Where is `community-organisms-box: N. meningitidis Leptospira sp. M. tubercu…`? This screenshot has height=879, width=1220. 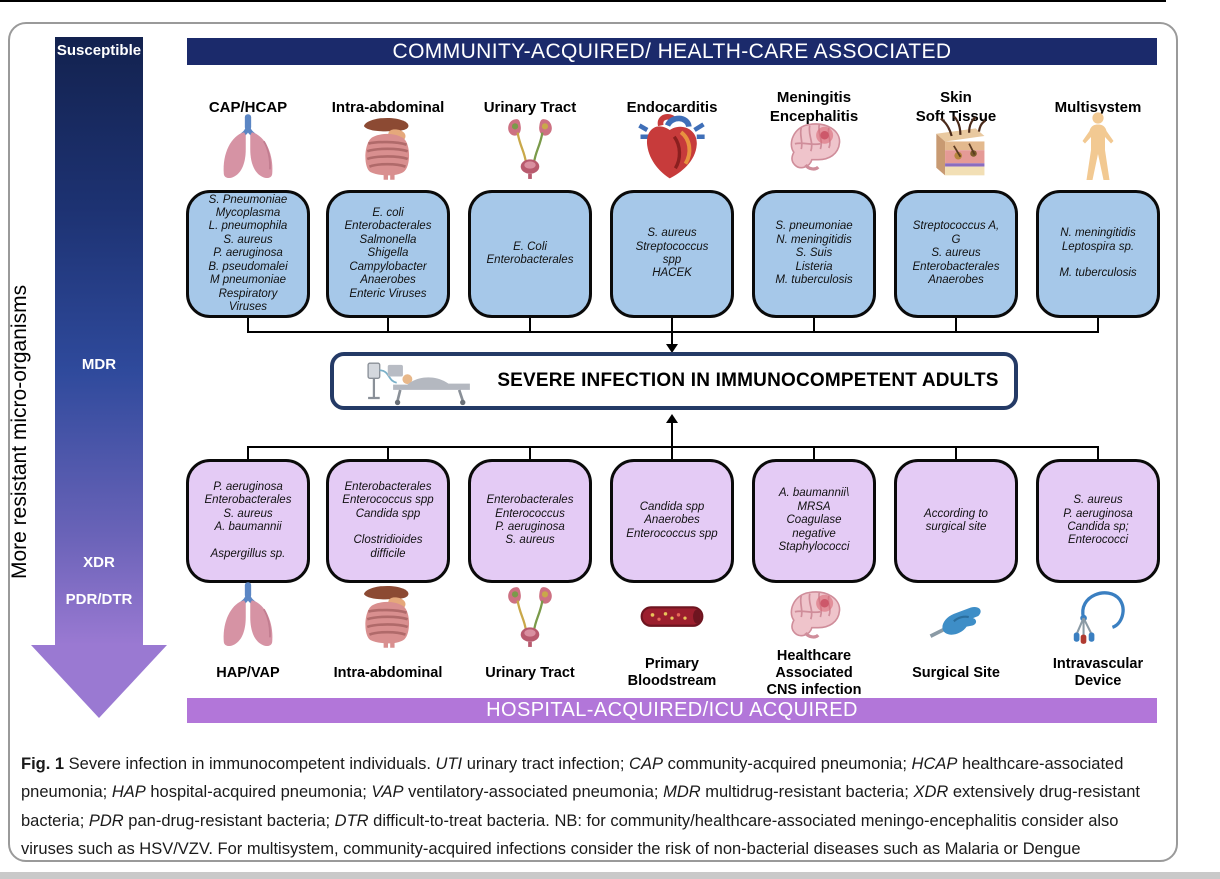
community-organisms-box: N. meningitidis Leptospira sp. M. tubercu… is located at coordinates (1098, 254).